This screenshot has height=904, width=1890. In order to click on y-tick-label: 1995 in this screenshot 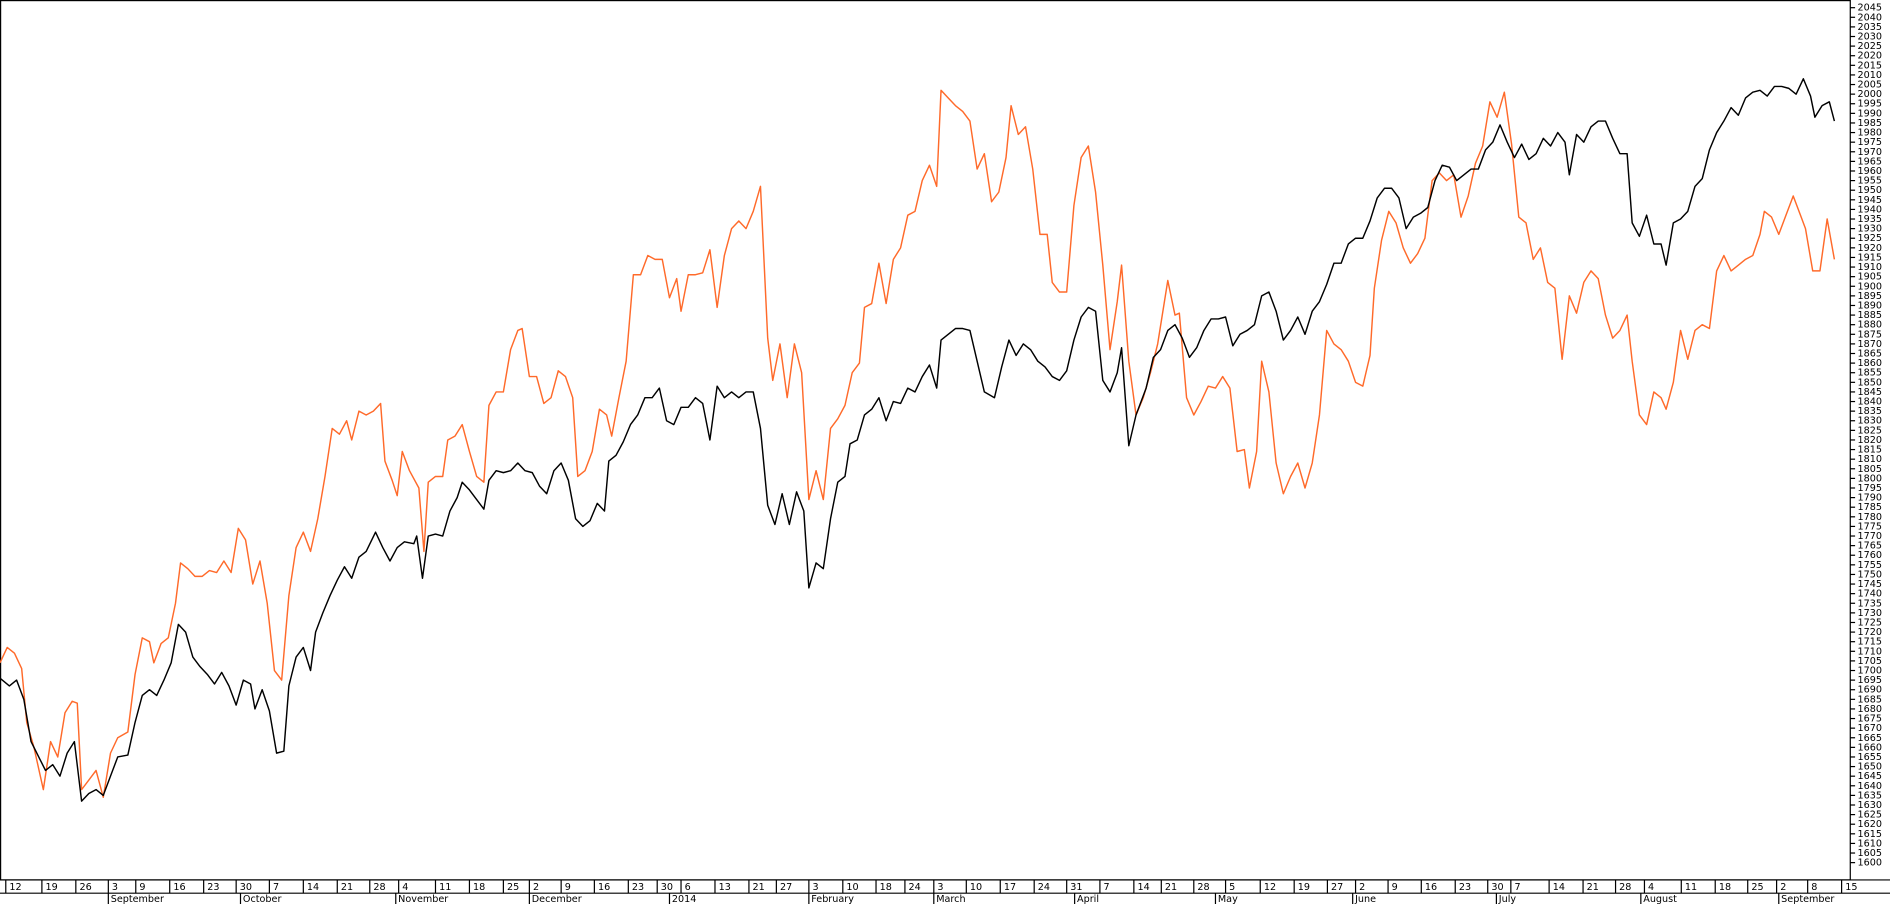, I will do `click(1869, 104)`.